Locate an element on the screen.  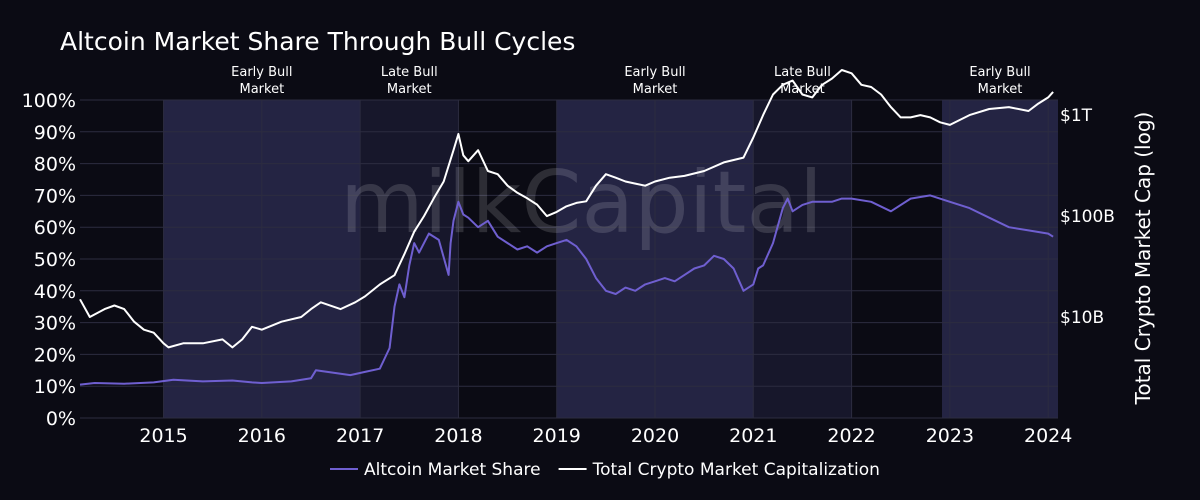
y-tick-label-4: 40% is located at coordinates (55, 292).